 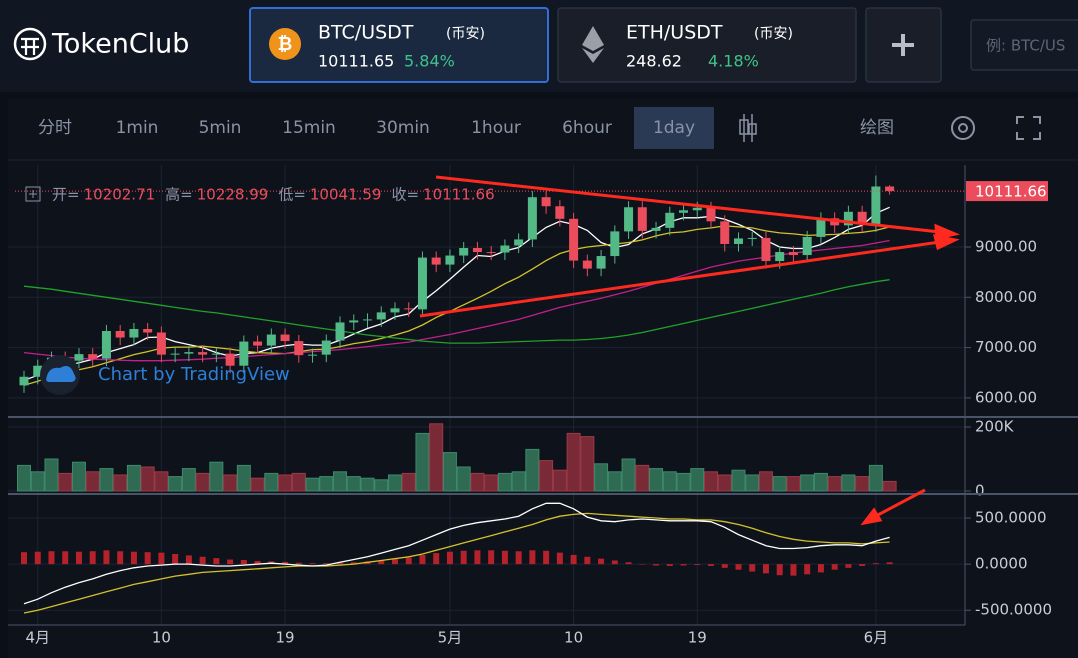 What do you see at coordinates (456, 563) in the screenshot?
I see `line` at bounding box center [456, 563].